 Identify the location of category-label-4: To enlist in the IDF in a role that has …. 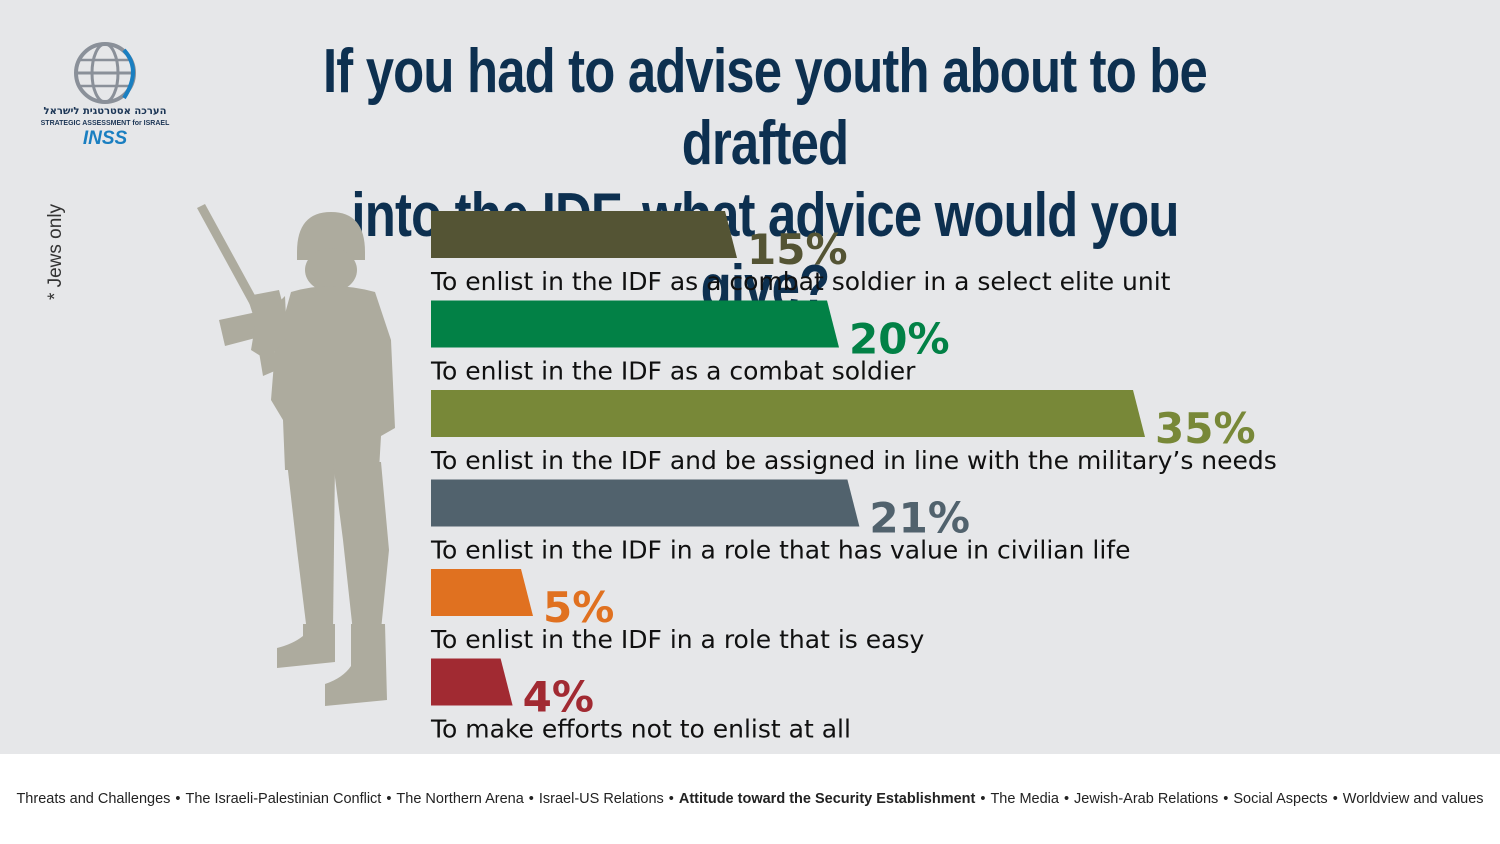
(780, 550).